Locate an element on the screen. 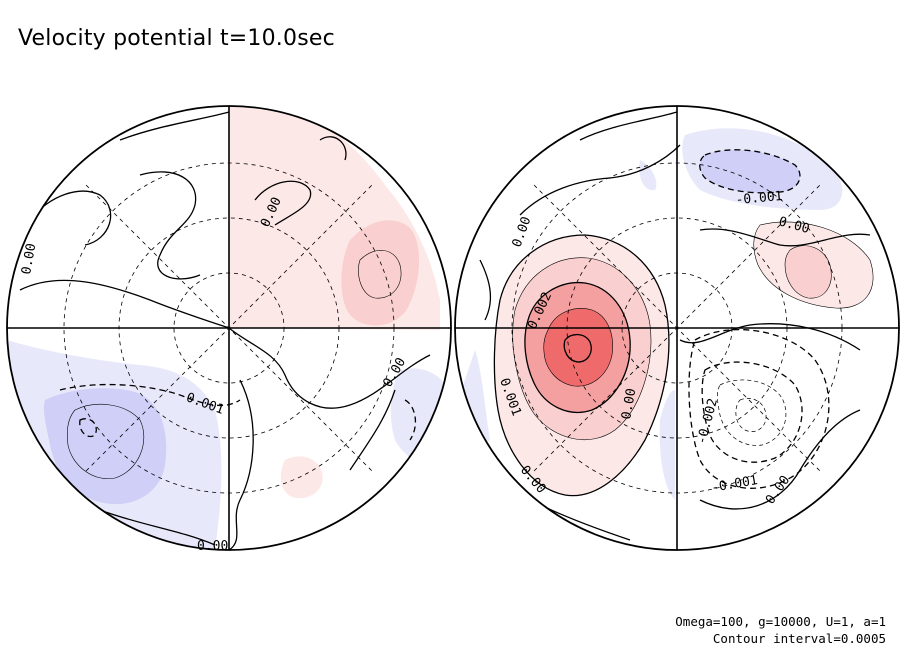  contour-interval-caption: Contour interval=0.0005 is located at coordinates (799, 638).